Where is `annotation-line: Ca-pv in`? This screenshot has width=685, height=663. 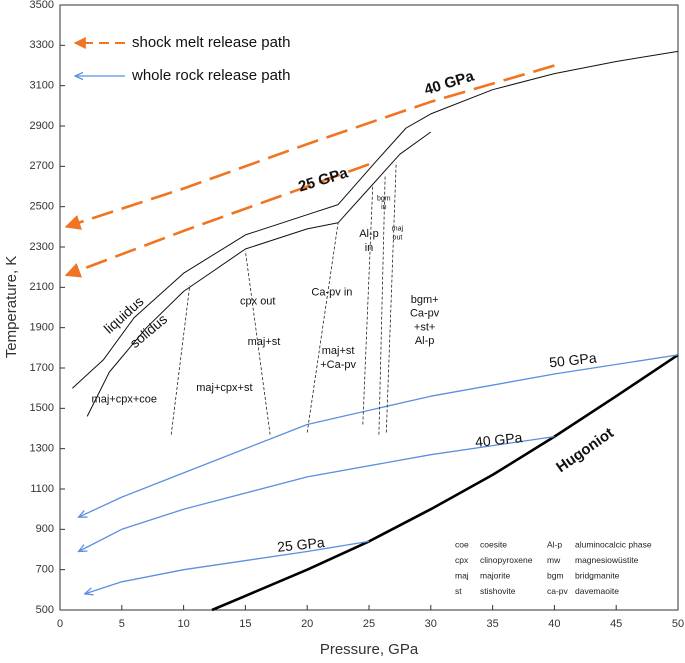
annotation-line: Ca-pv in is located at coordinates (331, 292).